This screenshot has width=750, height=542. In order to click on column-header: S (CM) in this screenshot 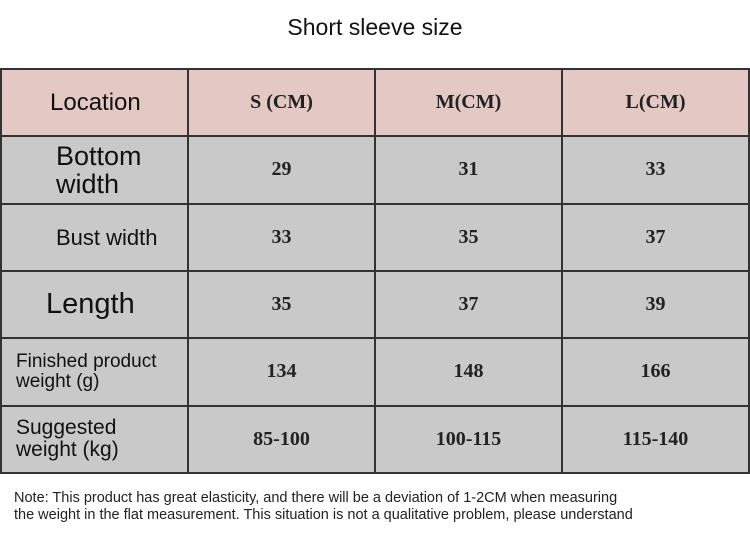, I will do `click(281, 102)`.